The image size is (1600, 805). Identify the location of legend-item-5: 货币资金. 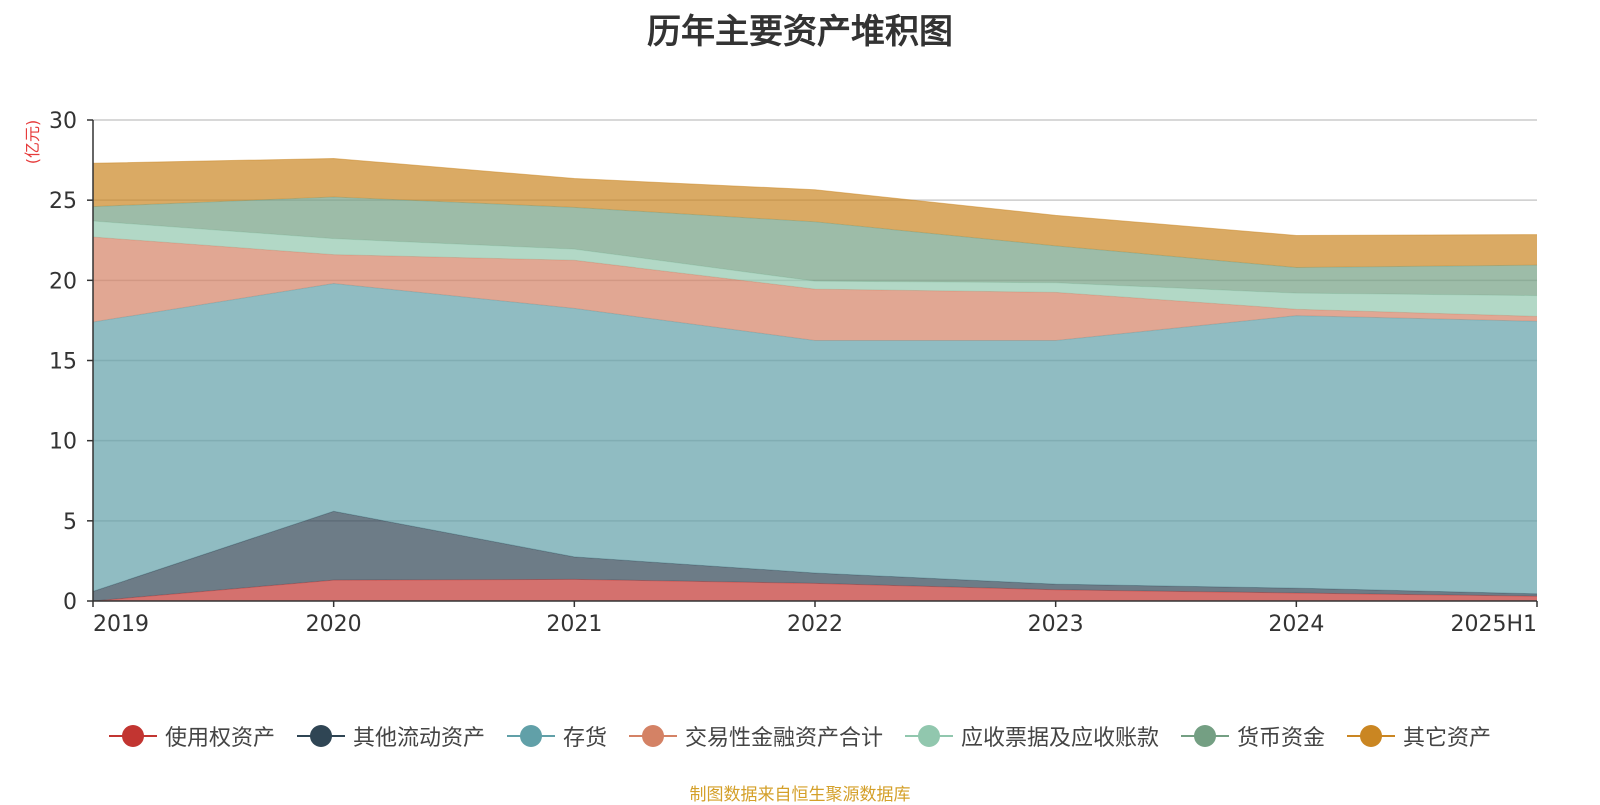
(1253, 736).